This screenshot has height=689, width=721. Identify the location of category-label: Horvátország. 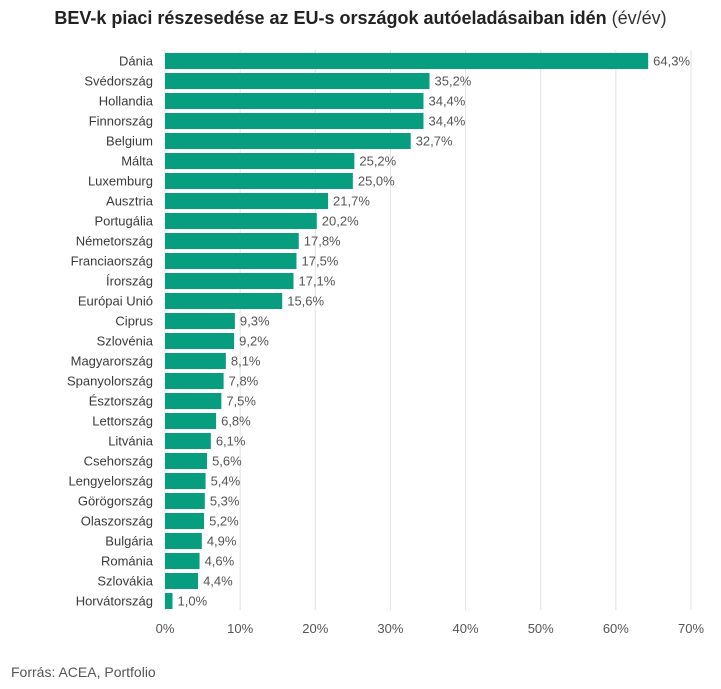
(114, 601).